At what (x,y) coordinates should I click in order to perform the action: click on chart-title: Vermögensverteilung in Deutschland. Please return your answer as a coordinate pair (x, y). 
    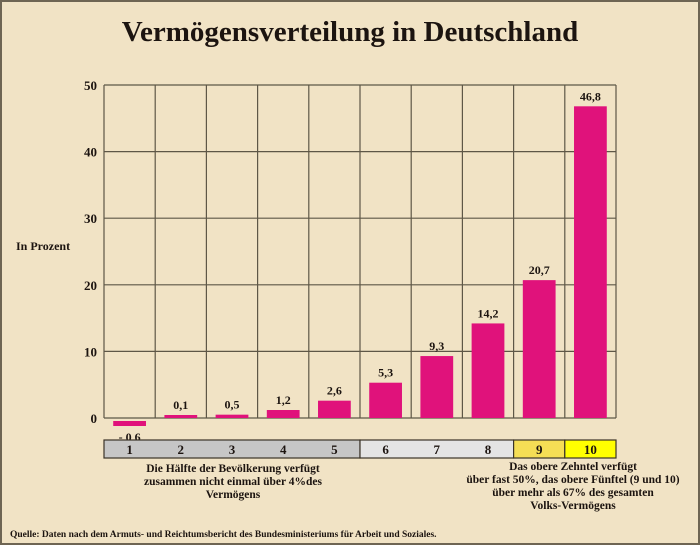
    Looking at the image, I should click on (350, 32).